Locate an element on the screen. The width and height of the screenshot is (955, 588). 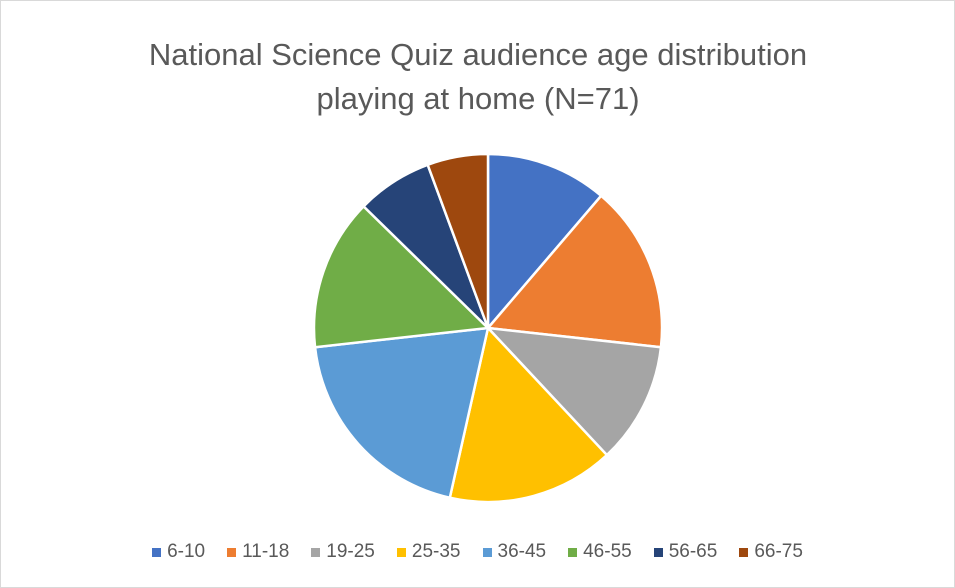
legend-item: 25-35 is located at coordinates (428, 552).